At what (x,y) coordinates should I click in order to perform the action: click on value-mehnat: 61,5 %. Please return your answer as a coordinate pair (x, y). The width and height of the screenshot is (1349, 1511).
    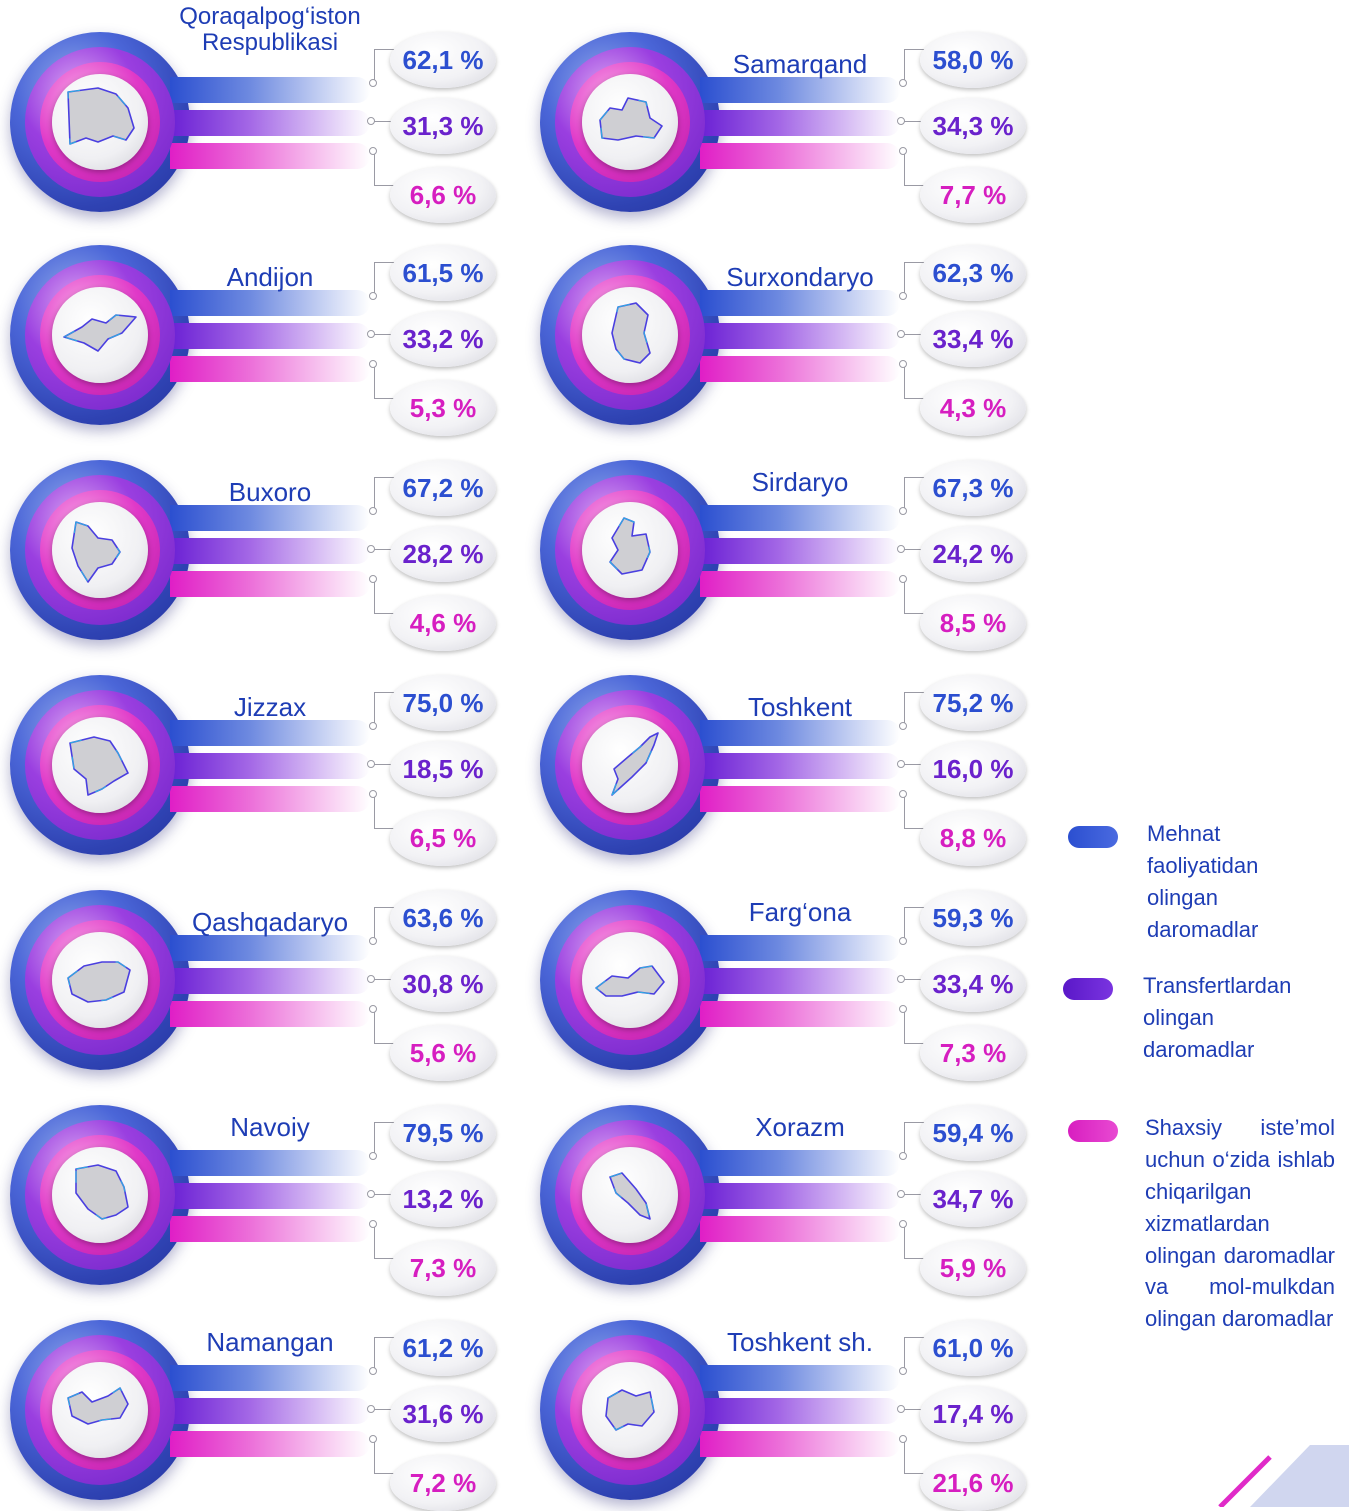
    Looking at the image, I should click on (443, 273).